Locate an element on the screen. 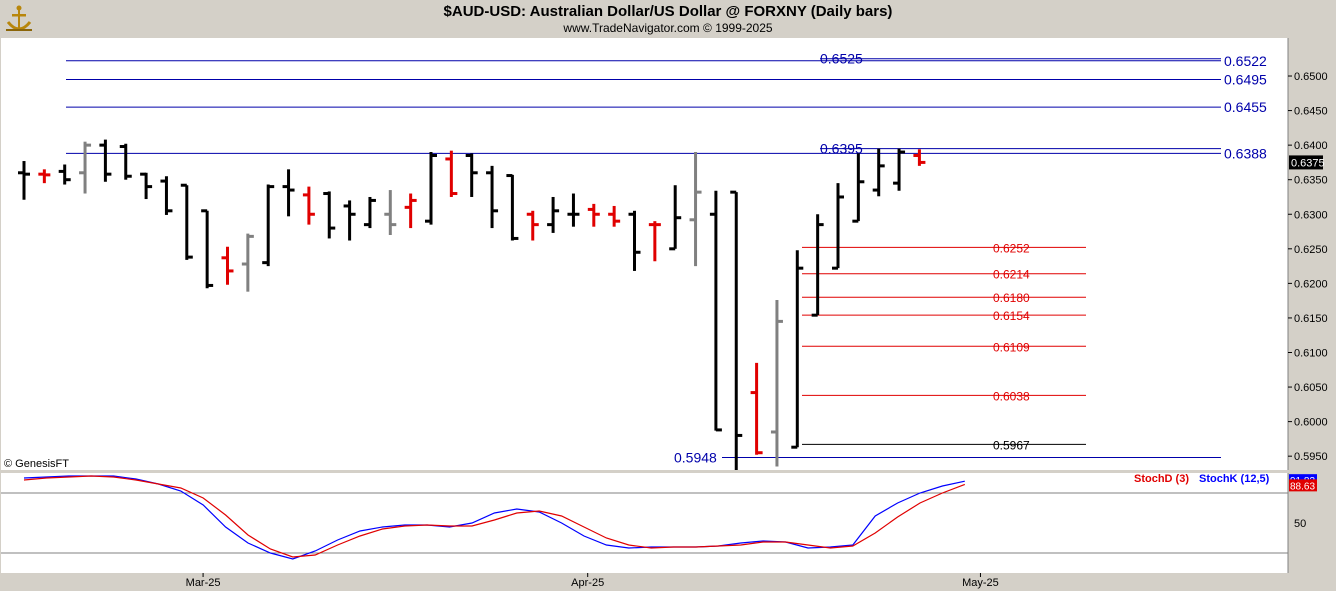 The image size is (1336, 591). genesis-watermark: © GenesisFT is located at coordinates (36, 464).